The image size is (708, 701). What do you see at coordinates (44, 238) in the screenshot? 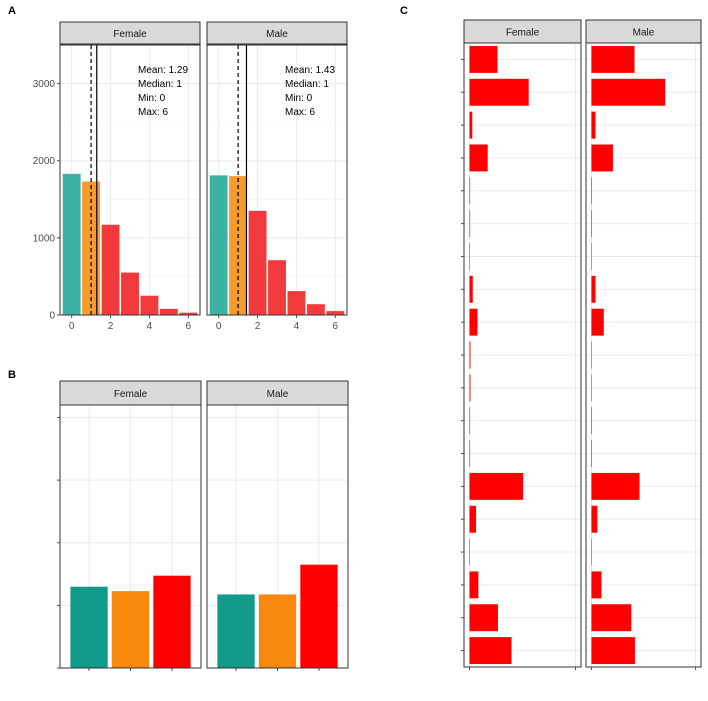
I see `y-tick-label: 1000` at bounding box center [44, 238].